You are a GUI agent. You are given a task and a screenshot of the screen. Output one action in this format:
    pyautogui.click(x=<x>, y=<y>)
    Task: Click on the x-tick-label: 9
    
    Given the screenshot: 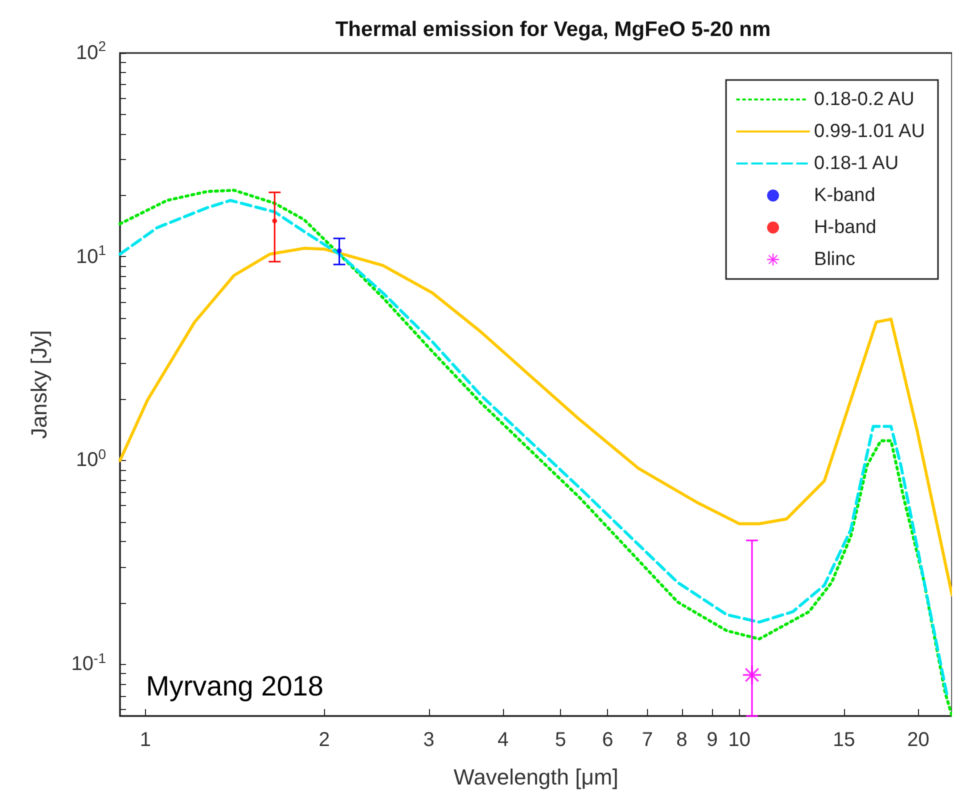 What is the action you would take?
    pyautogui.click(x=712, y=740)
    